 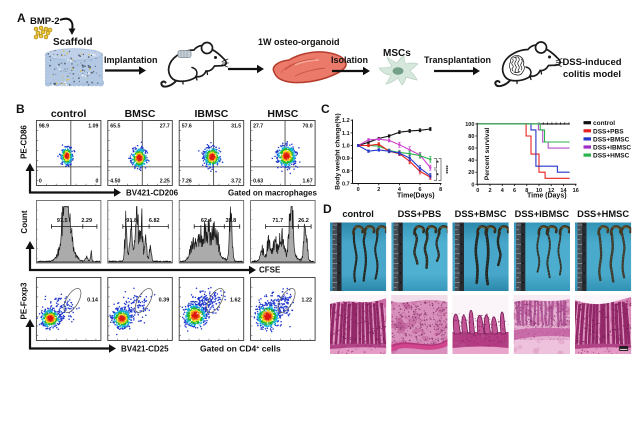 I want to click on svg-text: 40, so click(x=471, y=161).